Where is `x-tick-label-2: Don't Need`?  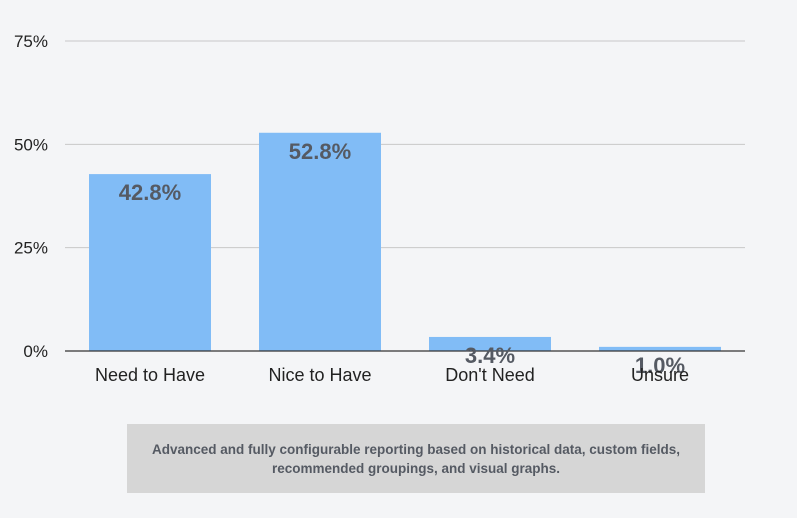 x-tick-label-2: Don't Need is located at coordinates (490, 375).